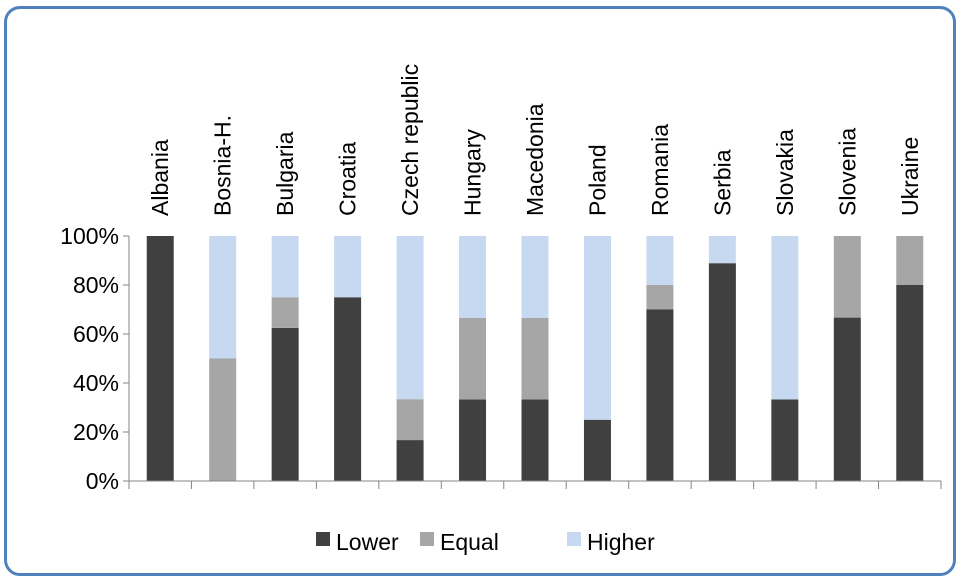  I want to click on x-category-label: Albania, so click(160, 177).